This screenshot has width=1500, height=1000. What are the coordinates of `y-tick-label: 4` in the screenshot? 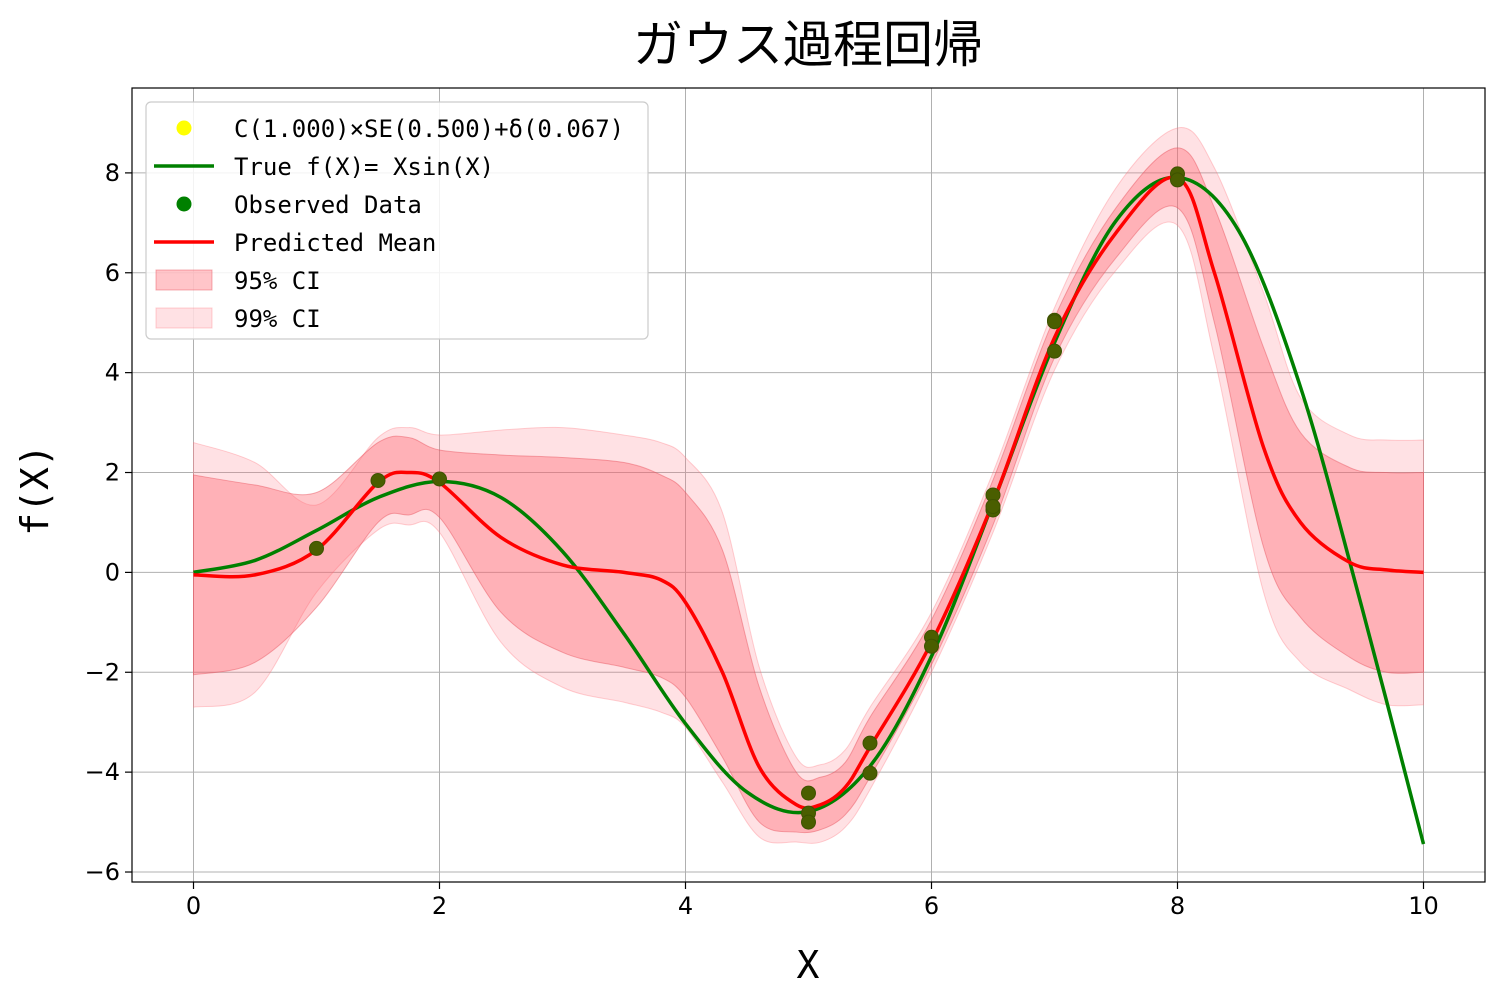 It's located at (112, 373).